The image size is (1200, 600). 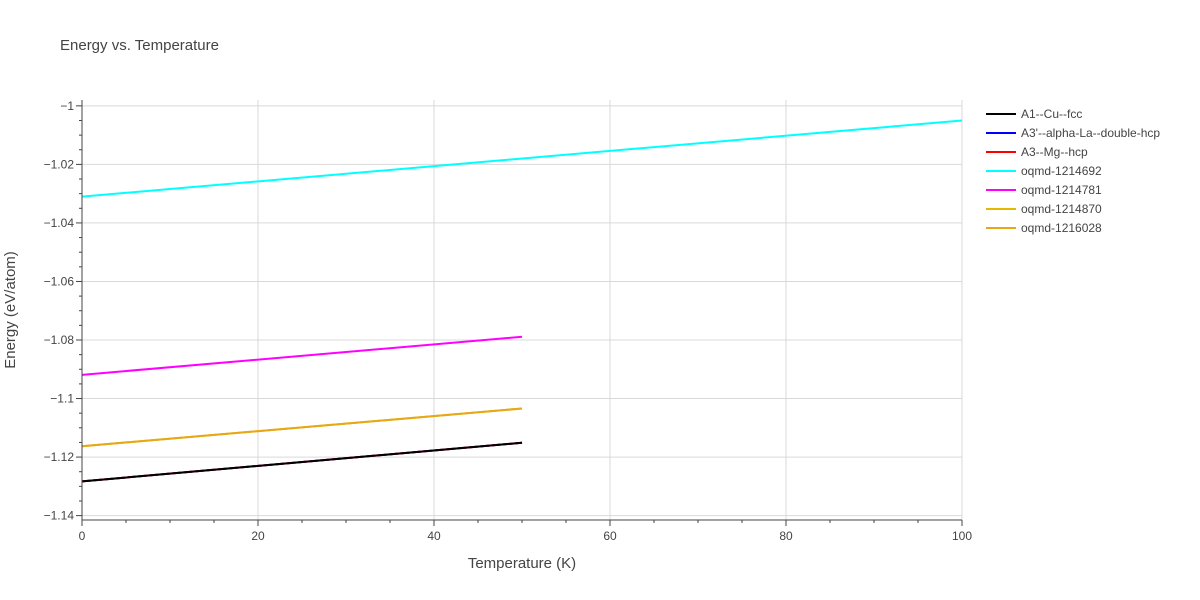 What do you see at coordinates (786, 536) in the screenshot?
I see `x-tick-label: 80` at bounding box center [786, 536].